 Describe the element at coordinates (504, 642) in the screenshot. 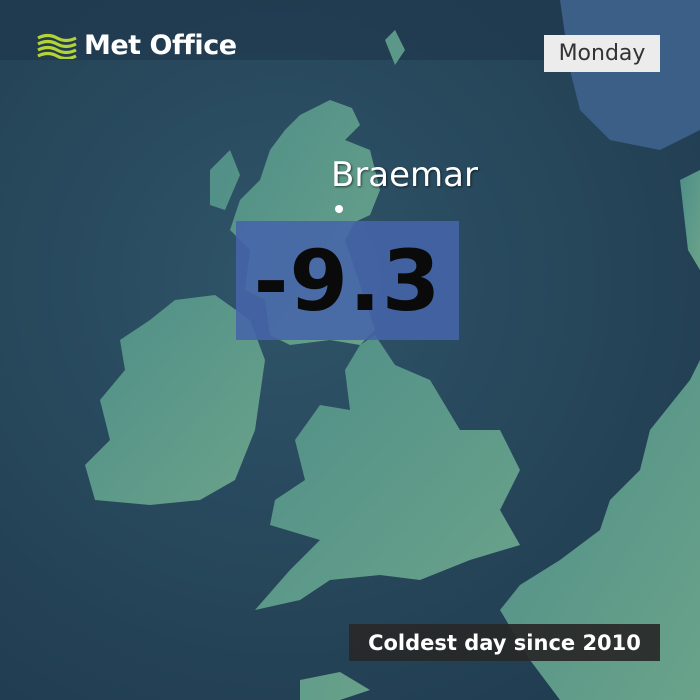

I see `caption-banner: Coldest day since 2010` at that location.